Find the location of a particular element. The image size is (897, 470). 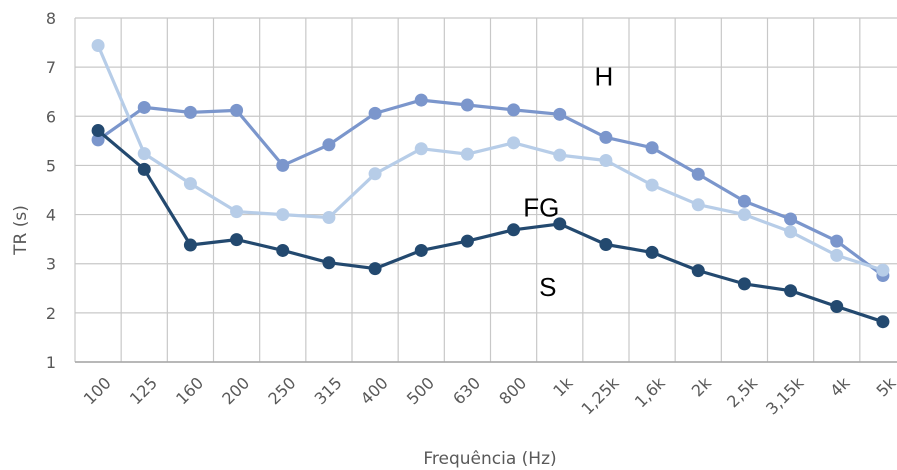

x-tick-label: 125 is located at coordinates (143, 390).